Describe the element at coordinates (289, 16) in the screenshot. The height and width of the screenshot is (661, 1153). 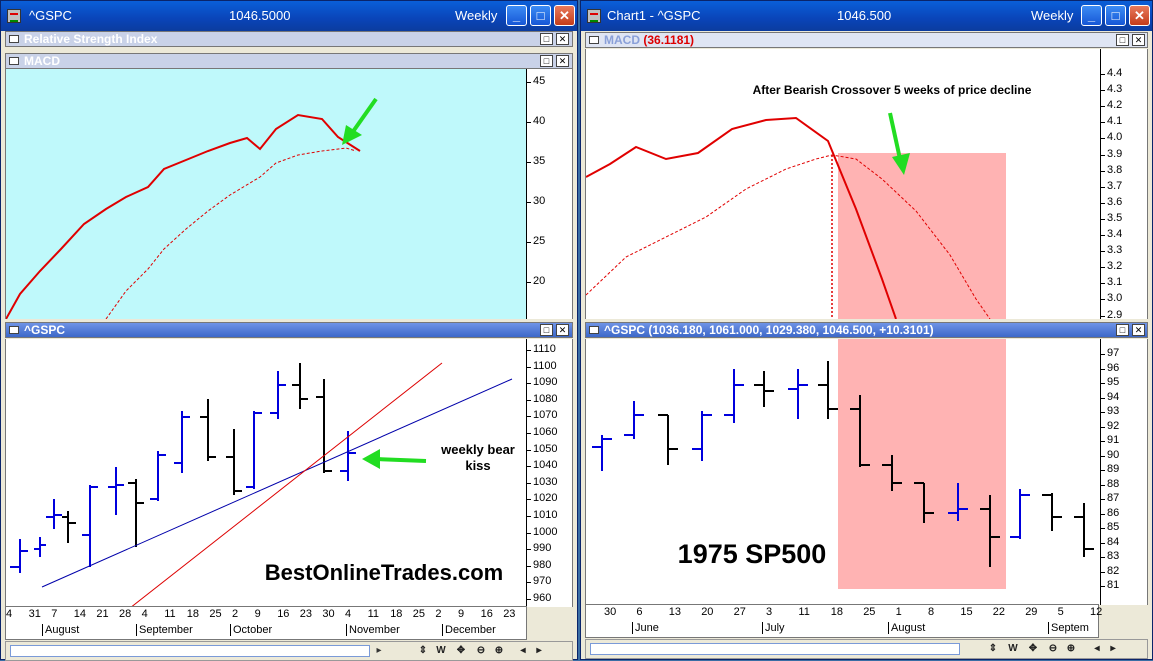
I see `left-title-bar: ^GSPC 1046.5000 Weekly _ □ ✕` at that location.